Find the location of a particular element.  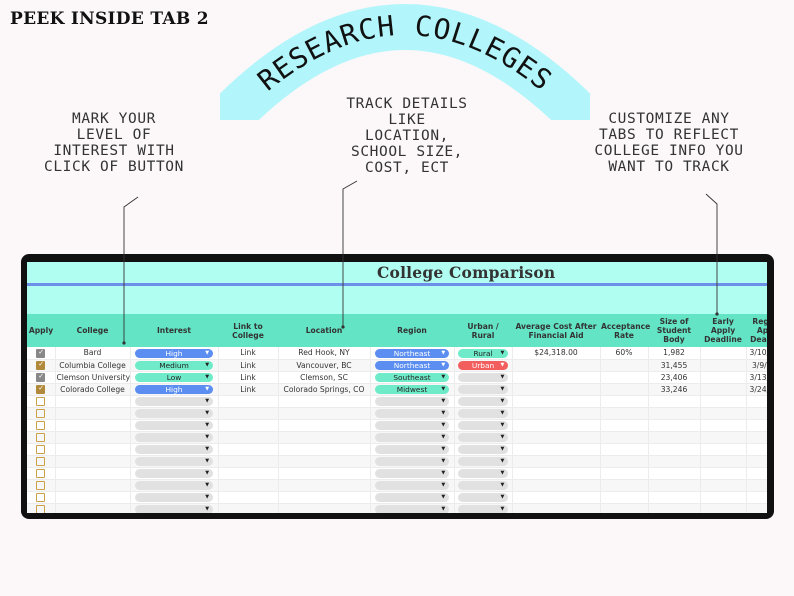

interest-dropdown: Low ▼ is located at coordinates (174, 377).